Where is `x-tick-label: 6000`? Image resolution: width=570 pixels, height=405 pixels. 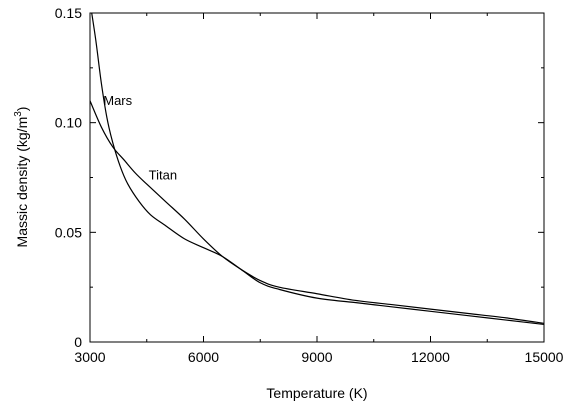
x-tick-label: 6000 is located at coordinates (203, 357).